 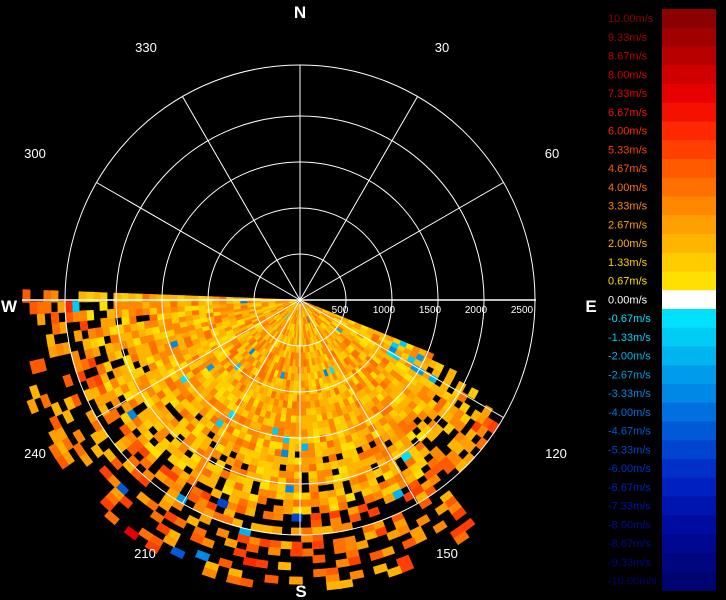 I want to click on colorbar-label: -8.00m/s, so click(x=629, y=525).